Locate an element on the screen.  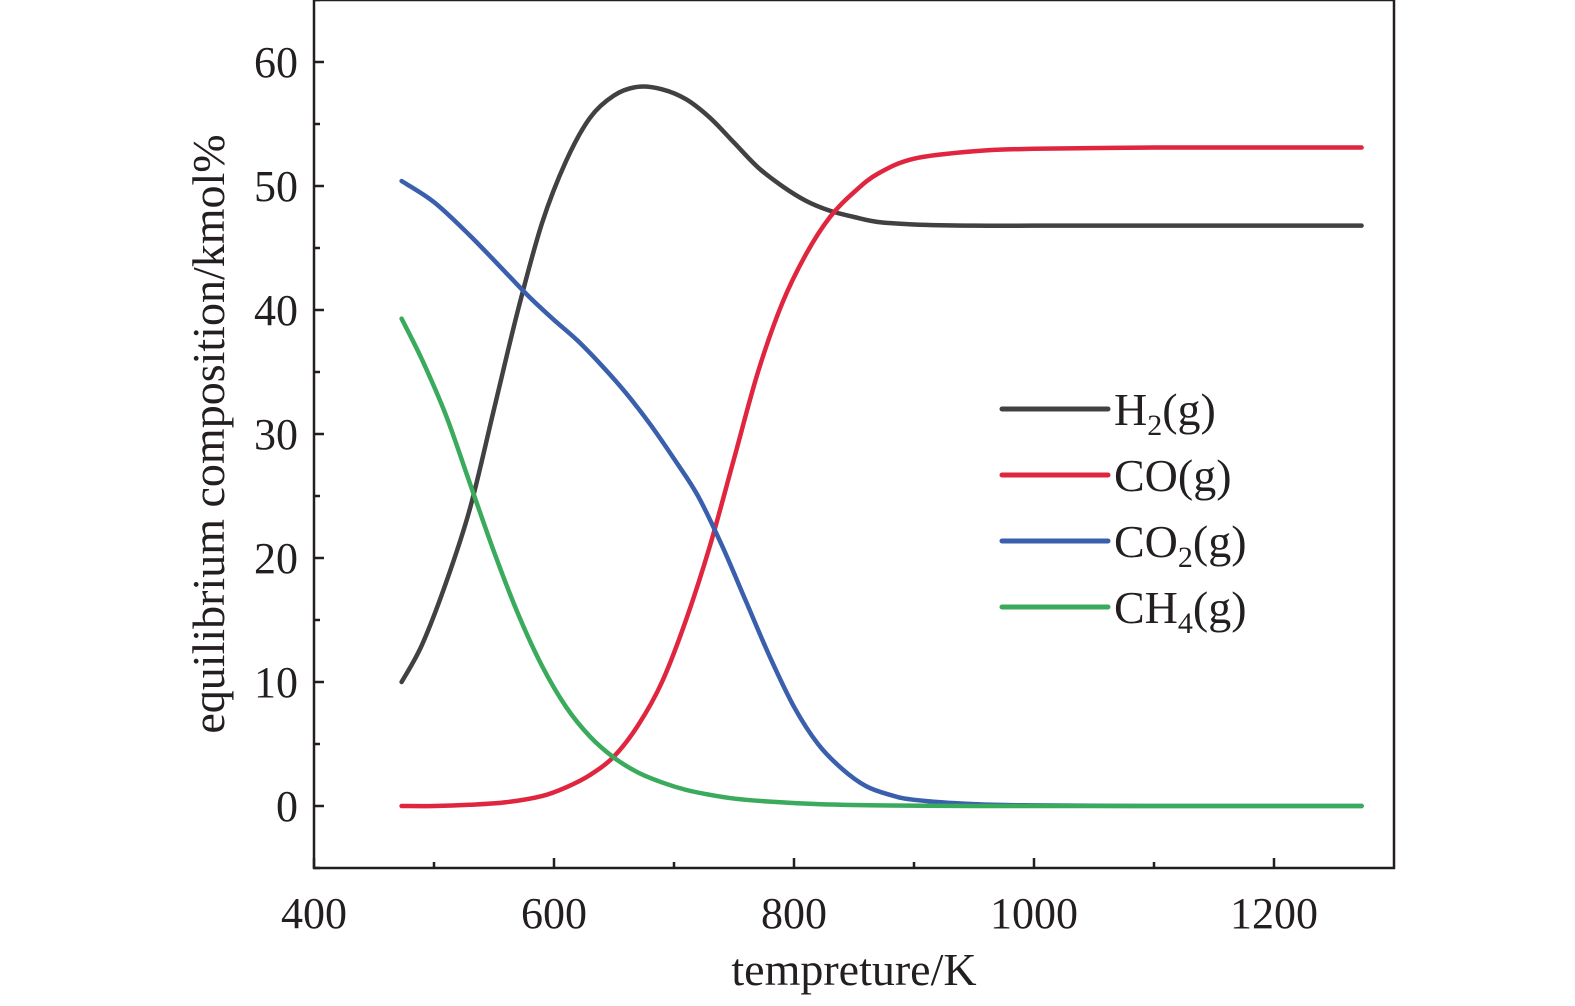
x-tick-label: 400 is located at coordinates (314, 913).